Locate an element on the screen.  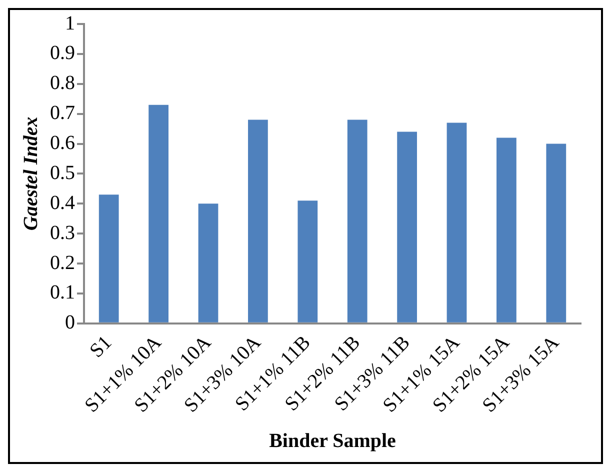
y-axis-title: Gaestel Index is located at coordinates (31, 173).